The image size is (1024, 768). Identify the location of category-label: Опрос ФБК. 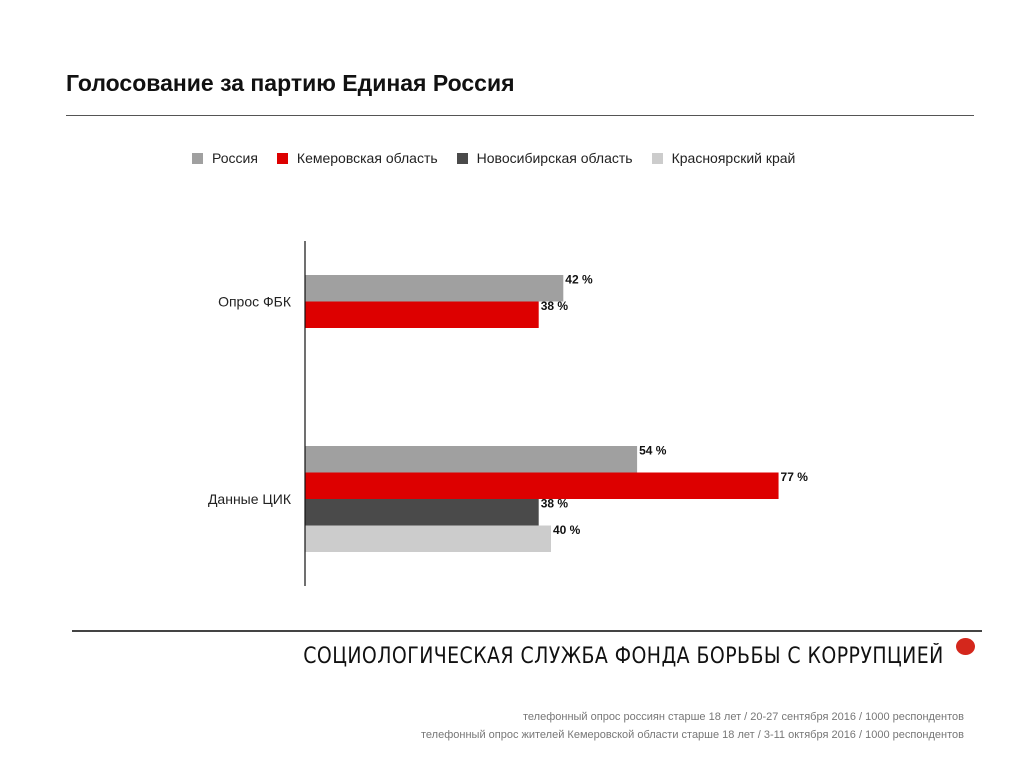
(255, 302).